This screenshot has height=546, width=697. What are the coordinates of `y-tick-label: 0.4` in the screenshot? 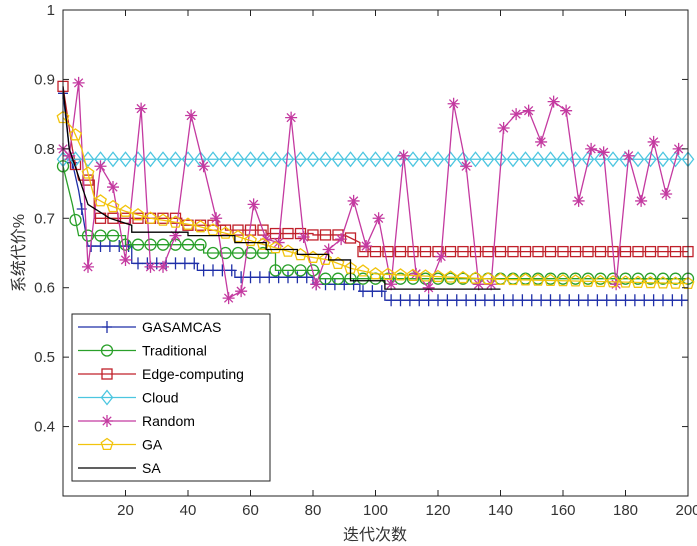 It's located at (44, 427).